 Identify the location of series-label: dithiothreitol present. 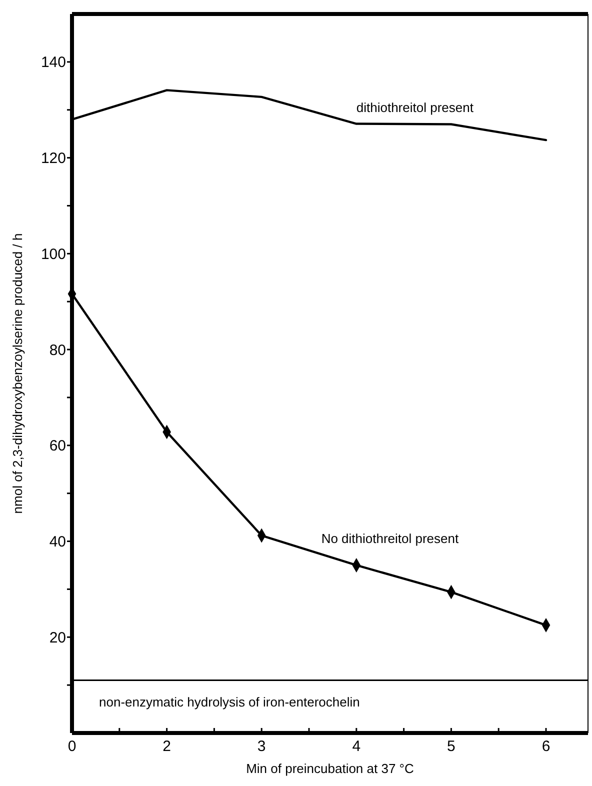
(415, 107).